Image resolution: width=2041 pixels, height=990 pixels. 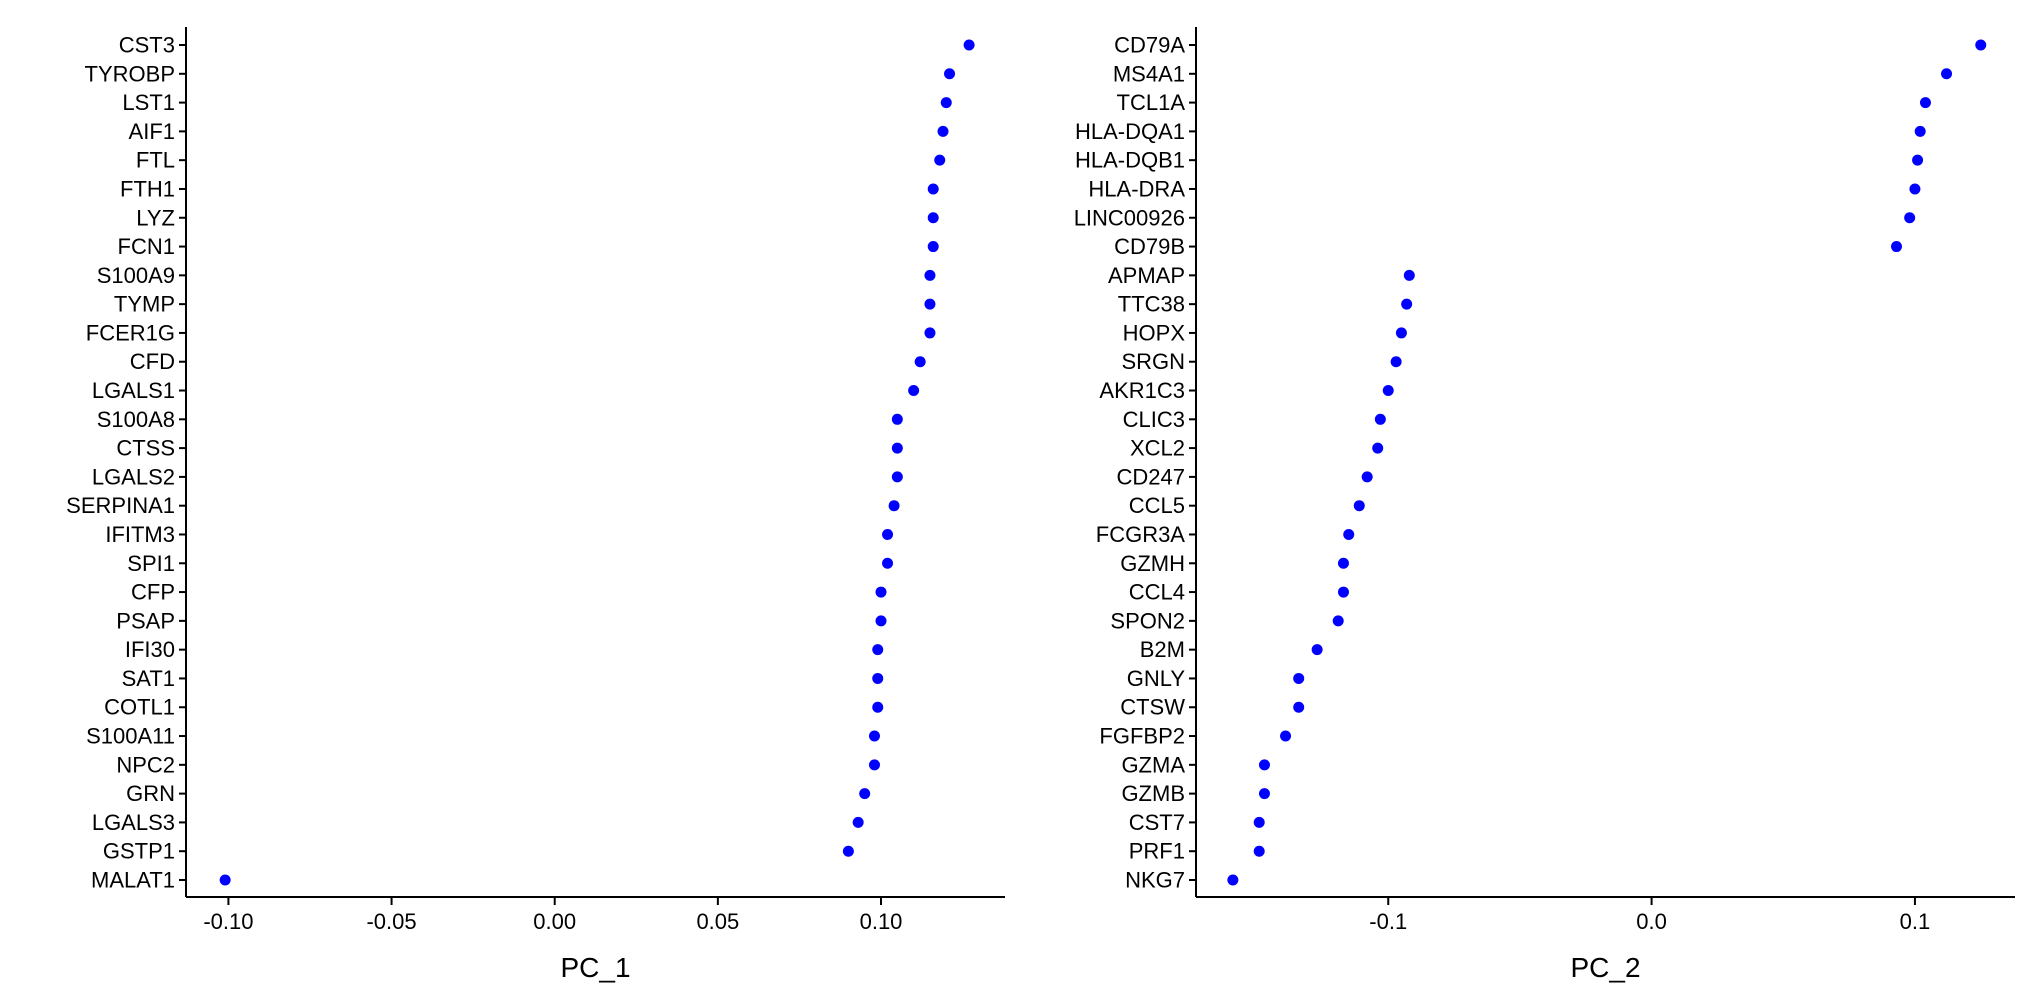 What do you see at coordinates (1155, 880) in the screenshot?
I see `gene-label: NKG7` at bounding box center [1155, 880].